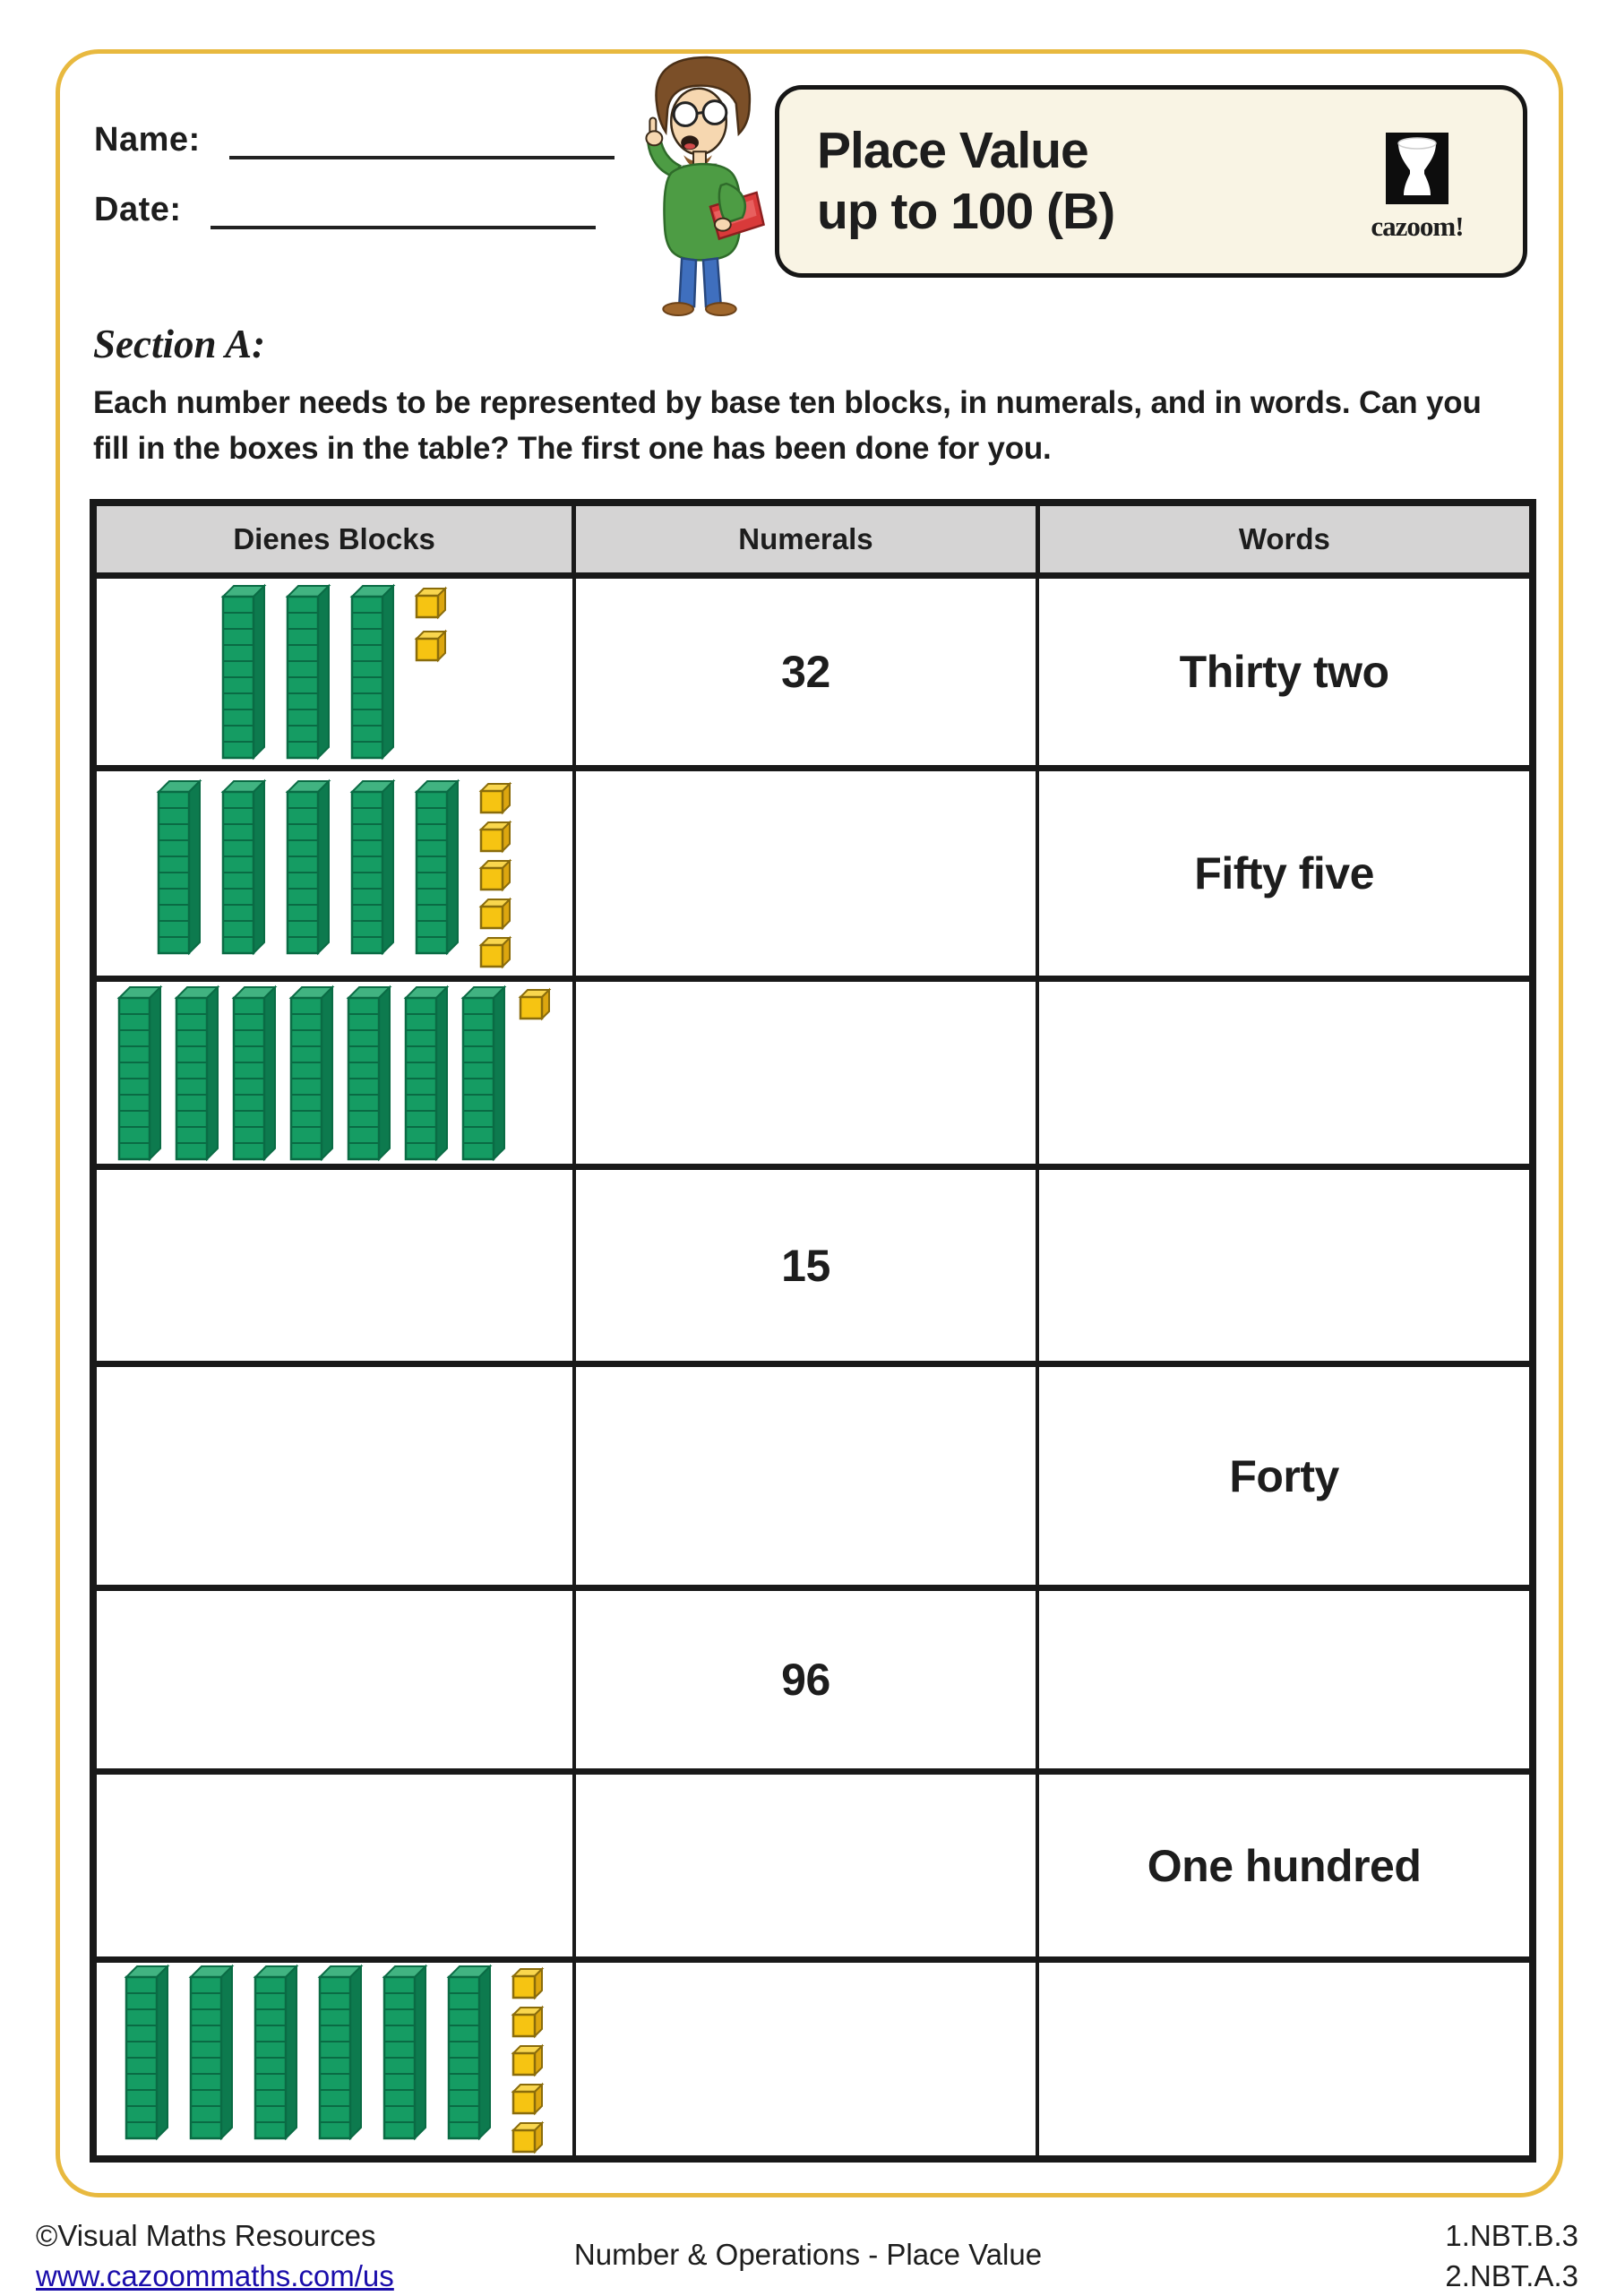  Describe the element at coordinates (1285, 1476) in the screenshot. I see `words-cell: Forty` at that location.